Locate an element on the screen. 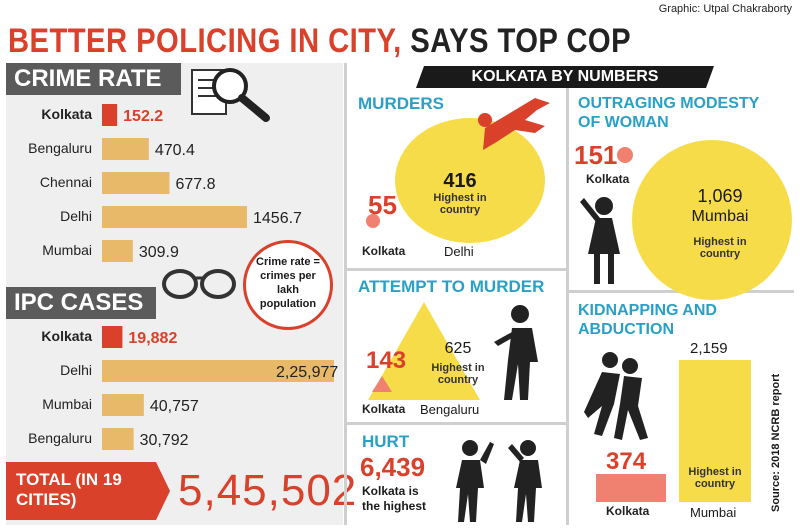 This screenshot has height=530, width=800. modesty-kolkata-label: Kolkata is located at coordinates (608, 179).